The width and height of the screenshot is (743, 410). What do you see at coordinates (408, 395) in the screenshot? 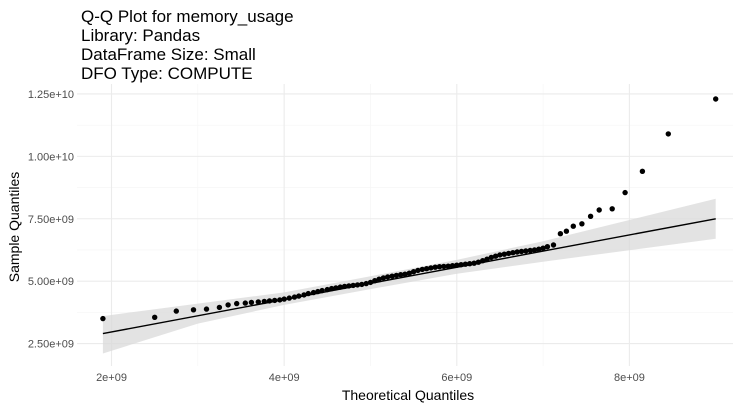
I see `x-axis-title: Theoretical Quantiles` at bounding box center [408, 395].